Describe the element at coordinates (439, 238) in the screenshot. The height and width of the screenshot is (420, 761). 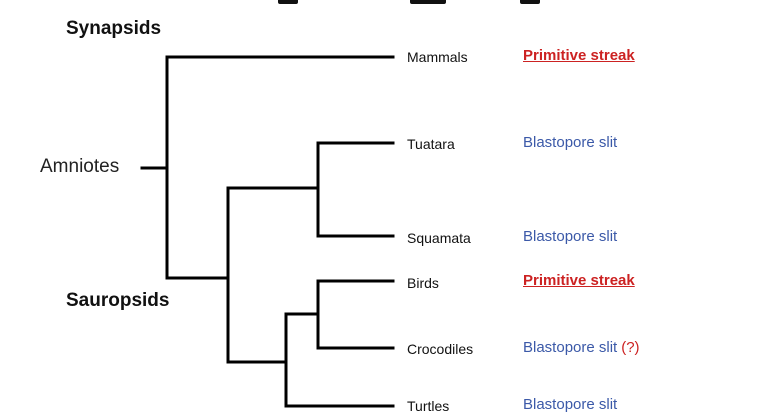
I see `taxon-squamata: Squamata` at that location.